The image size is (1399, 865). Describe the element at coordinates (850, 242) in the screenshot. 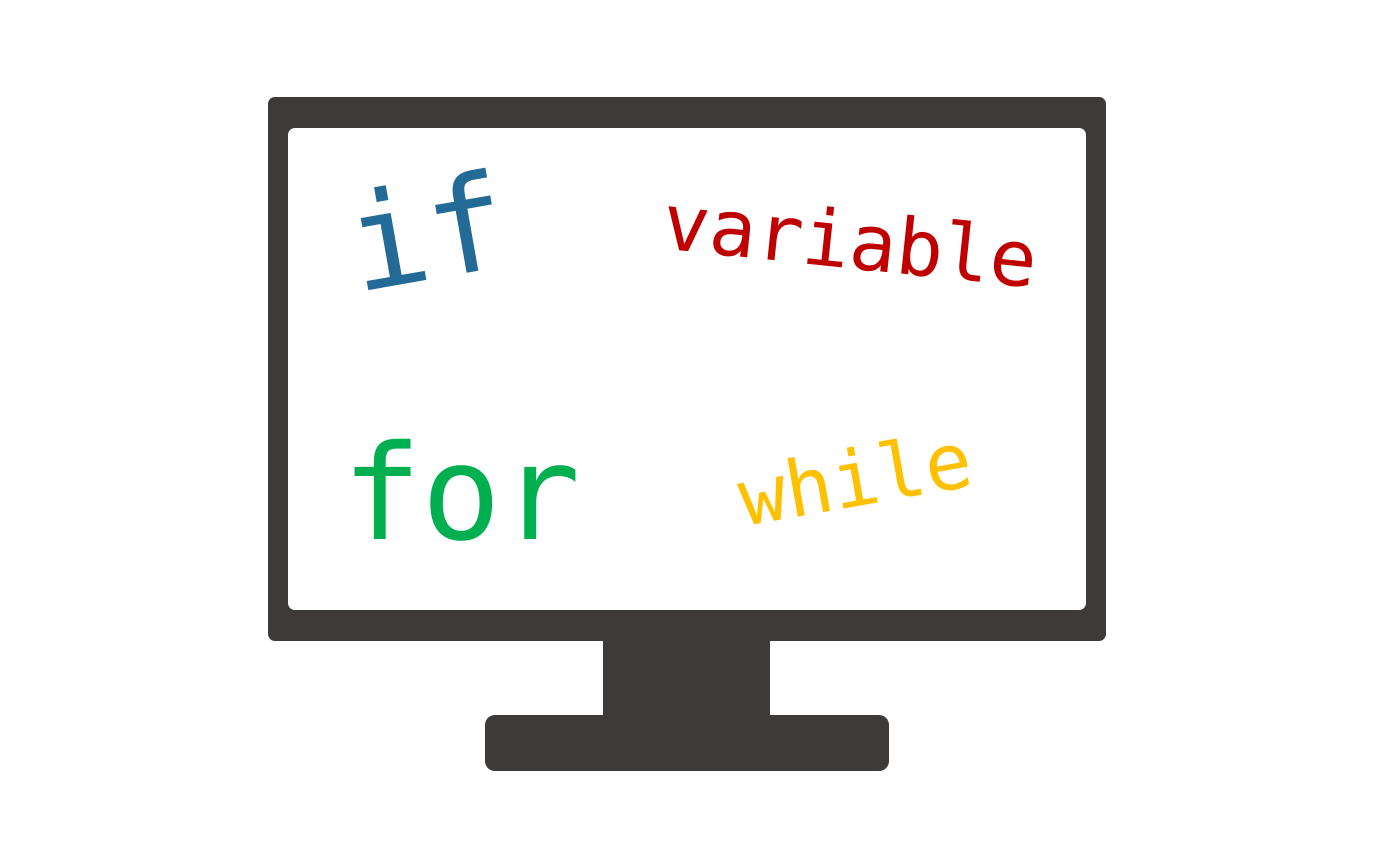

I see `keyword-variable: variable` at that location.